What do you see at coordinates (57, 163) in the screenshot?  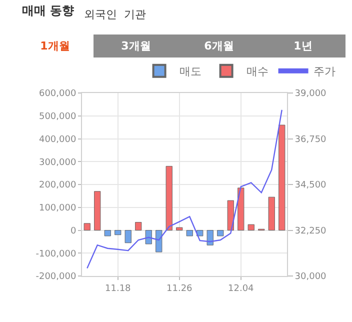 I see `y-tick-label: 300,000` at bounding box center [57, 163].